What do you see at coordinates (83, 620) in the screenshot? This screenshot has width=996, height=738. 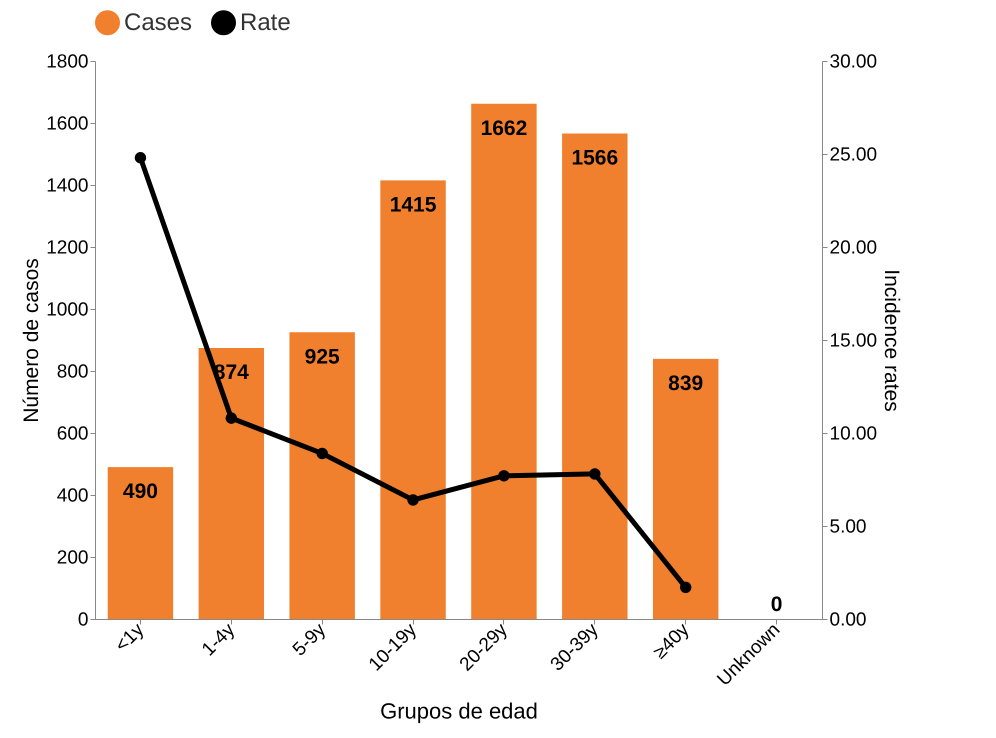 I see `y-tick-label: 0` at bounding box center [83, 620].